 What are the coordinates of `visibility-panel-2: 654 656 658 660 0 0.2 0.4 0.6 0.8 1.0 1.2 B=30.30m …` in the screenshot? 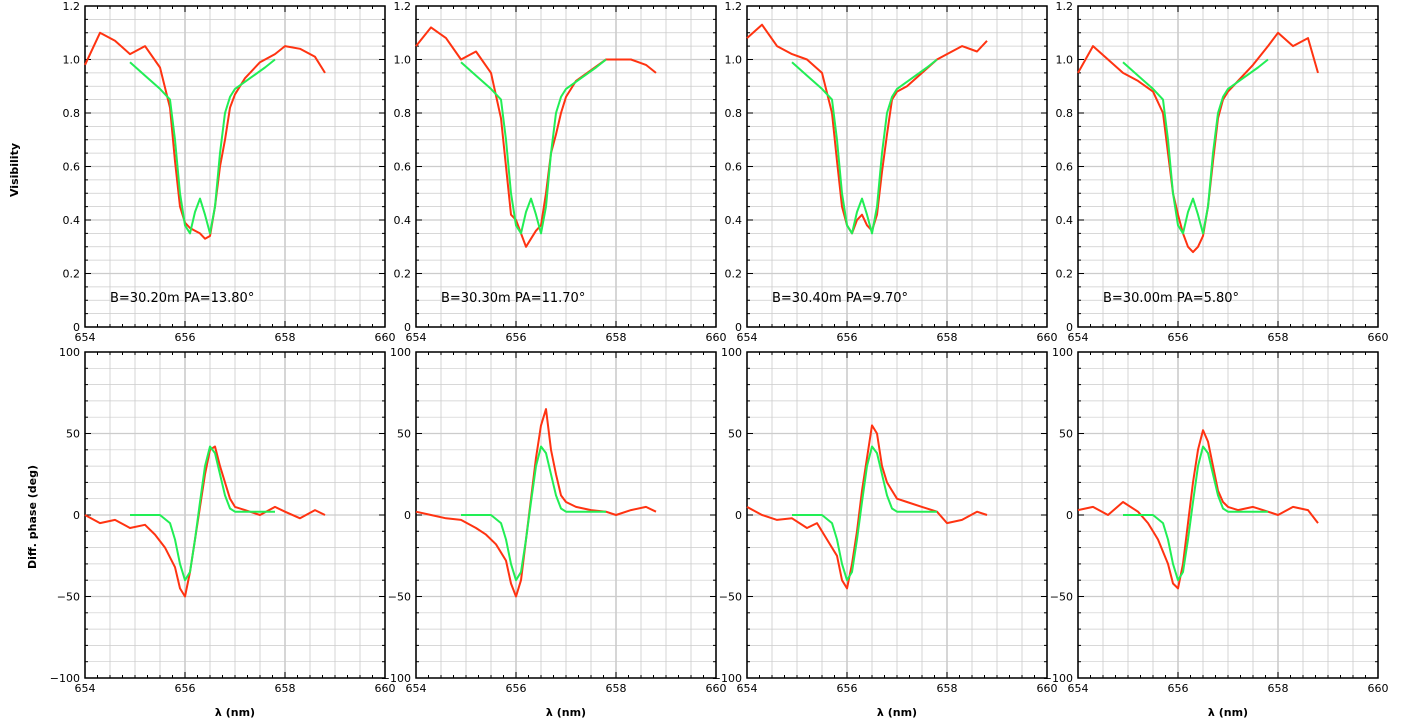 It's located at (560, 172).